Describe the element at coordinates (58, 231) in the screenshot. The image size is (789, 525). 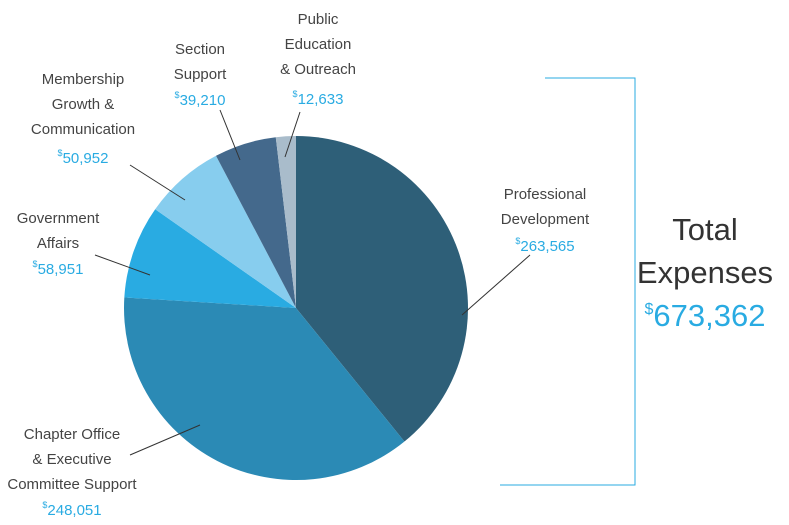
I see `slice-label: Government Affairs` at that location.